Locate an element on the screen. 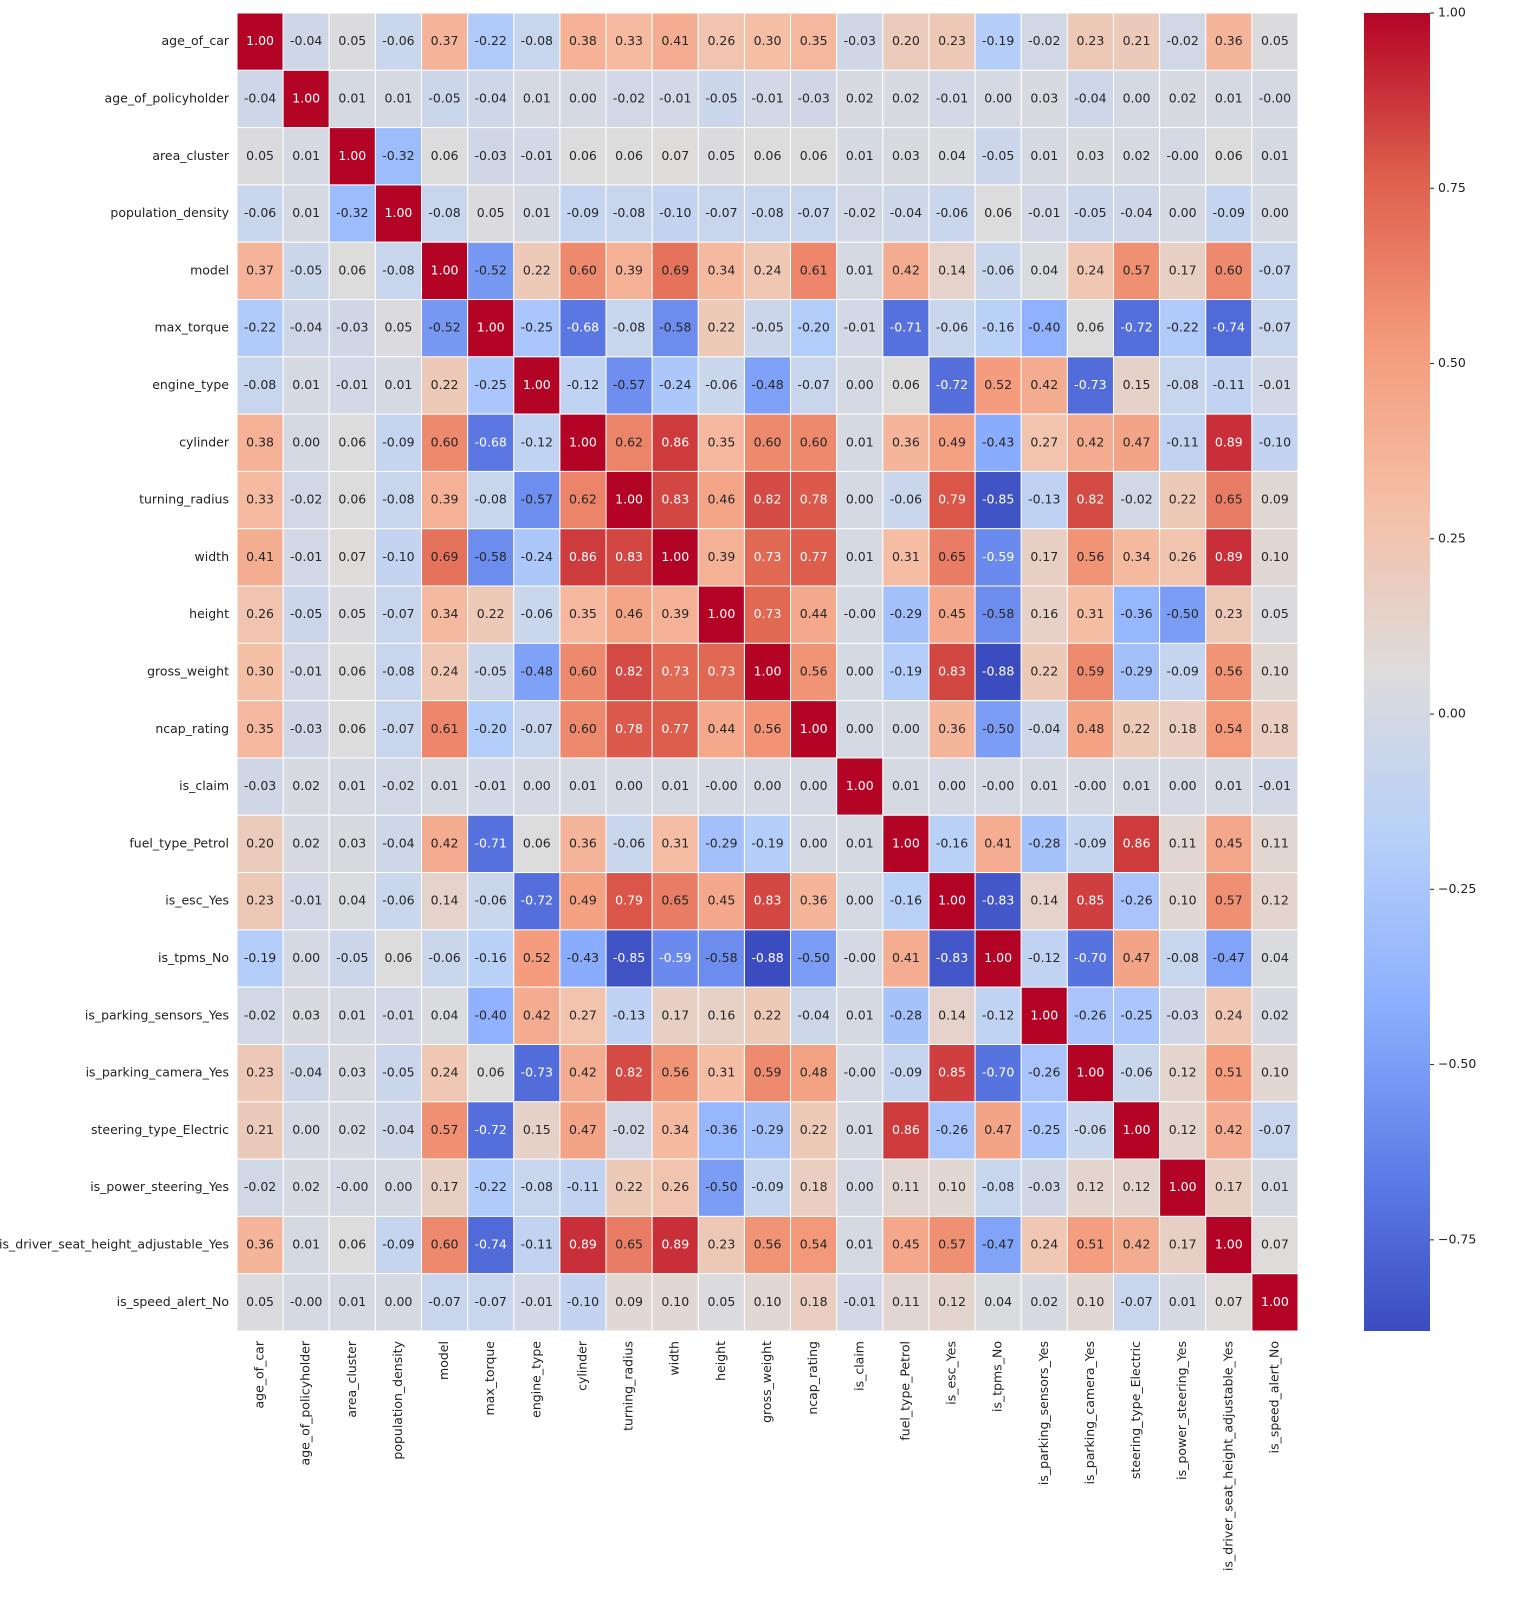 The height and width of the screenshot is (1604, 1513). cell-label: 0.27 is located at coordinates (1044, 441).